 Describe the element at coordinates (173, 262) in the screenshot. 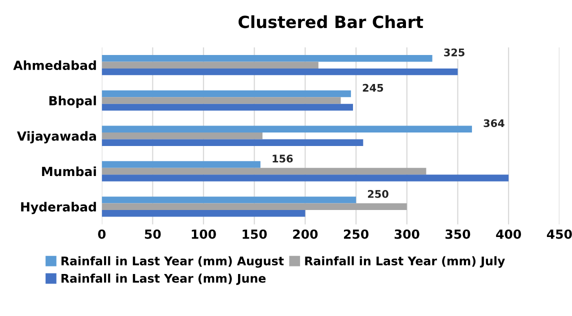

I see `legend-label: Rainfall in Last Year (mm) August` at that location.